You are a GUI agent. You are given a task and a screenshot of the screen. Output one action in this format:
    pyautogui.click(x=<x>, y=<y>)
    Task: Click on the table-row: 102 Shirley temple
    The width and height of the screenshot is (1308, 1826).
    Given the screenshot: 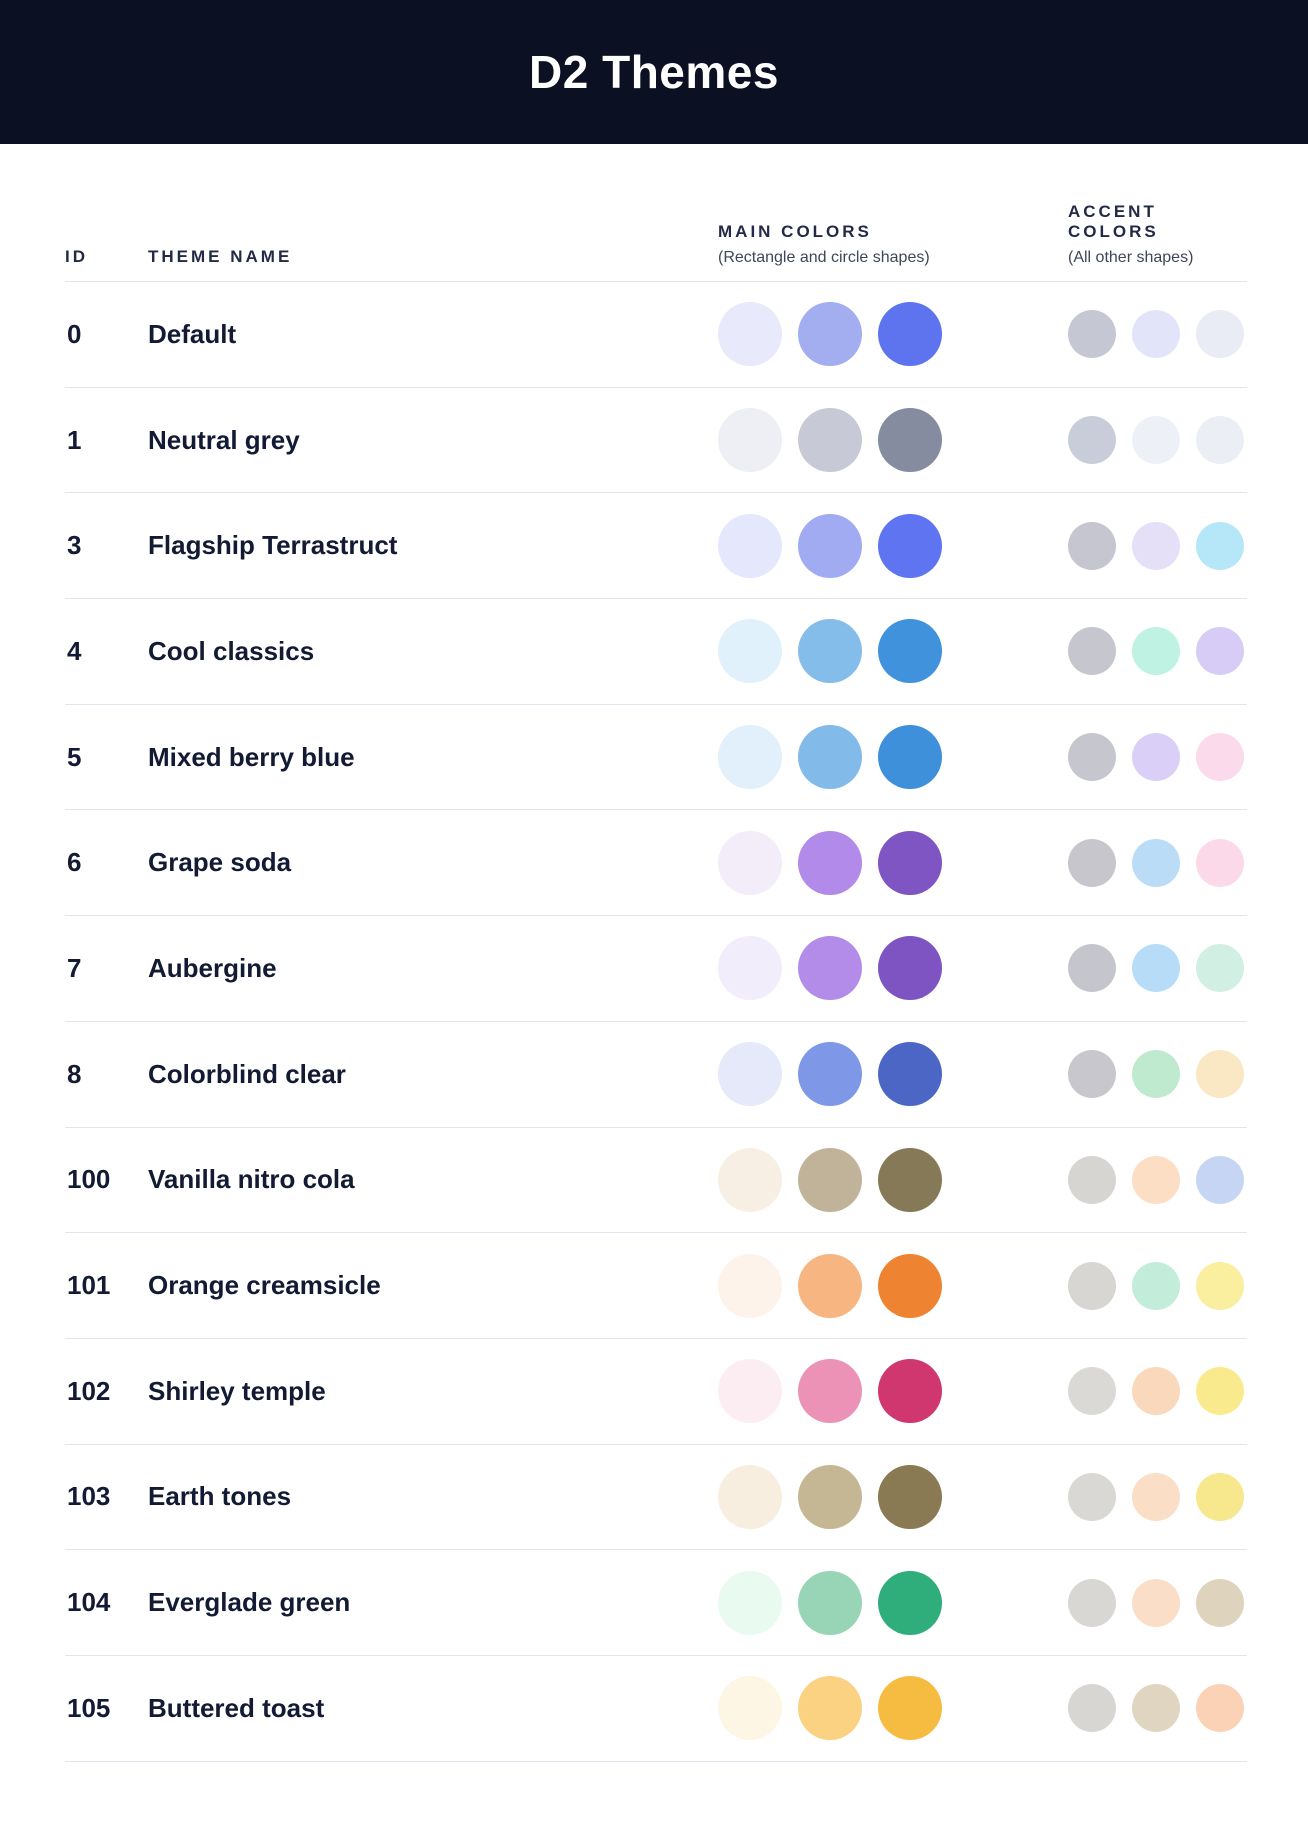 What is the action you would take?
    pyautogui.click(x=656, y=1392)
    